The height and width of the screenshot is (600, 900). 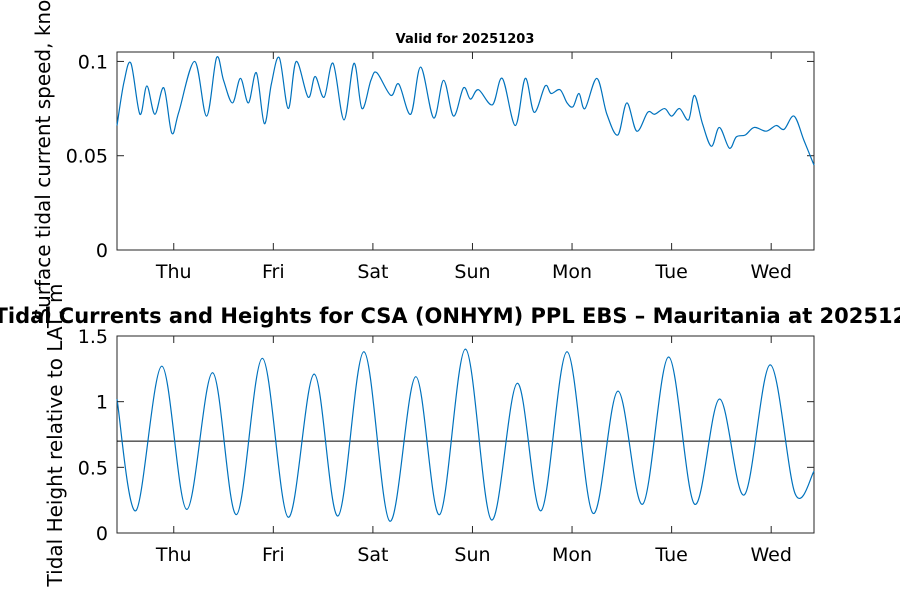 What do you see at coordinates (102, 534) in the screenshot?
I see `tidal-height-ytick-label: 0` at bounding box center [102, 534].